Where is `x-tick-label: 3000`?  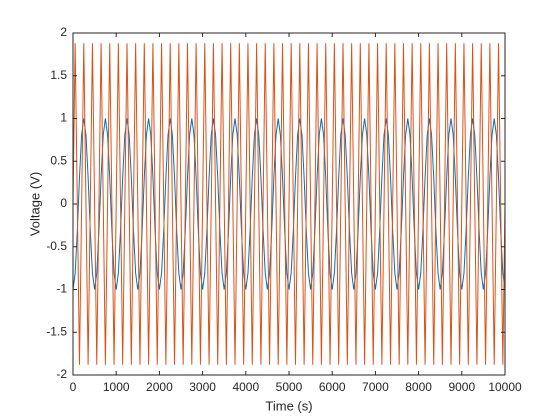
x-tick-label: 3000 is located at coordinates (202, 387).